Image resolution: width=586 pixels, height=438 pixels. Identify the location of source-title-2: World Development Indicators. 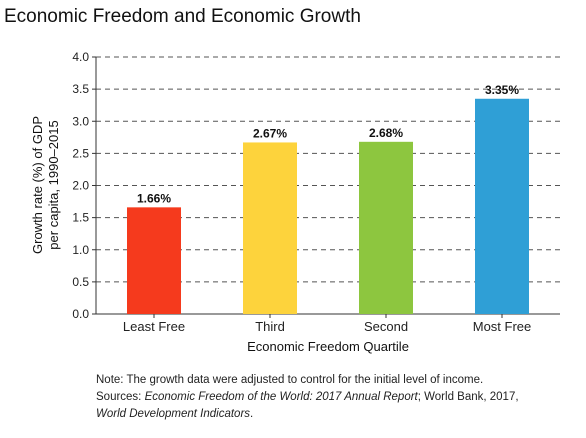
(173, 414).